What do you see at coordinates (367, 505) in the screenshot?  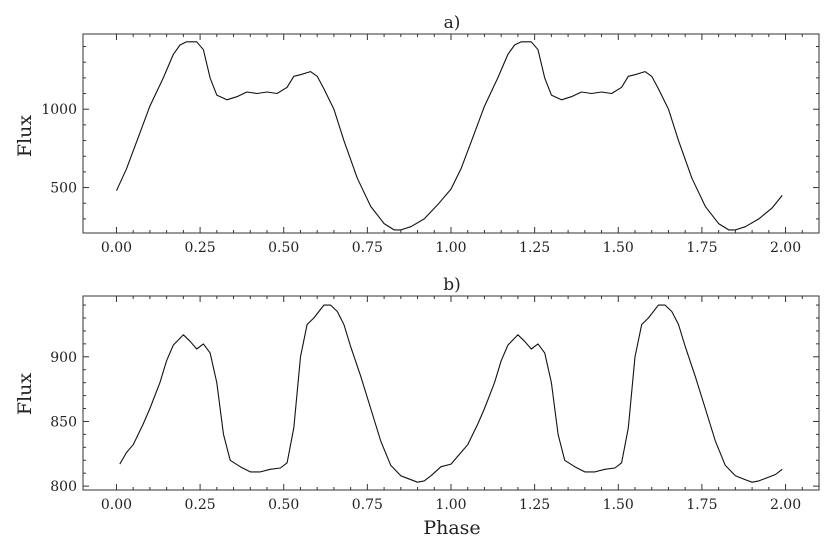 I see `panel-b-x-tick-label: 0.75` at bounding box center [367, 505].